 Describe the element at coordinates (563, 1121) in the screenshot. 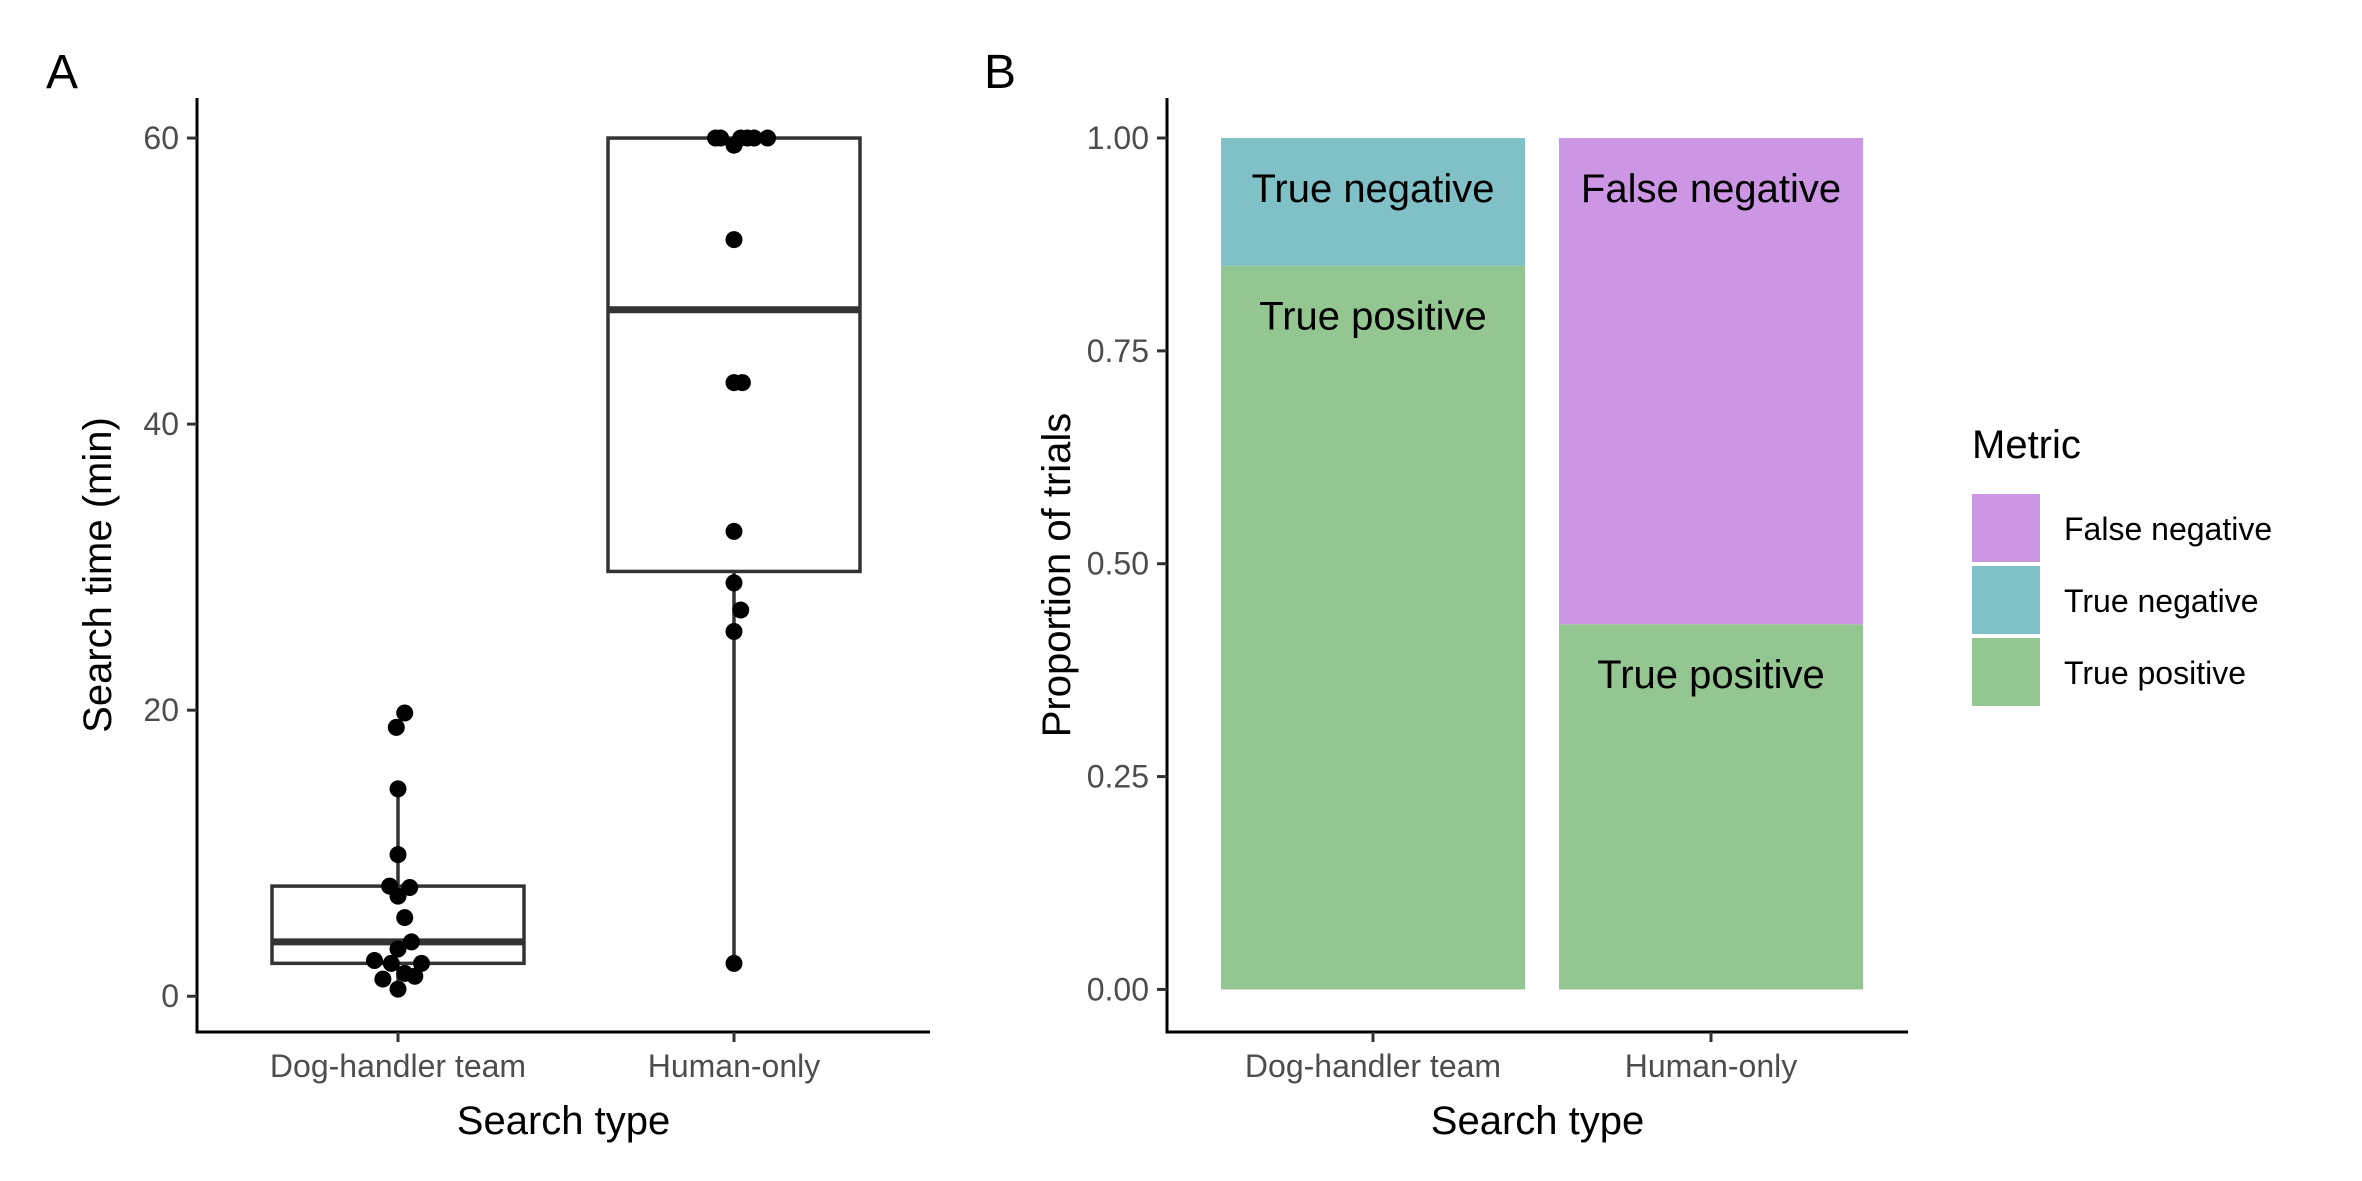

I see `x-axis-title-a: Search type` at that location.